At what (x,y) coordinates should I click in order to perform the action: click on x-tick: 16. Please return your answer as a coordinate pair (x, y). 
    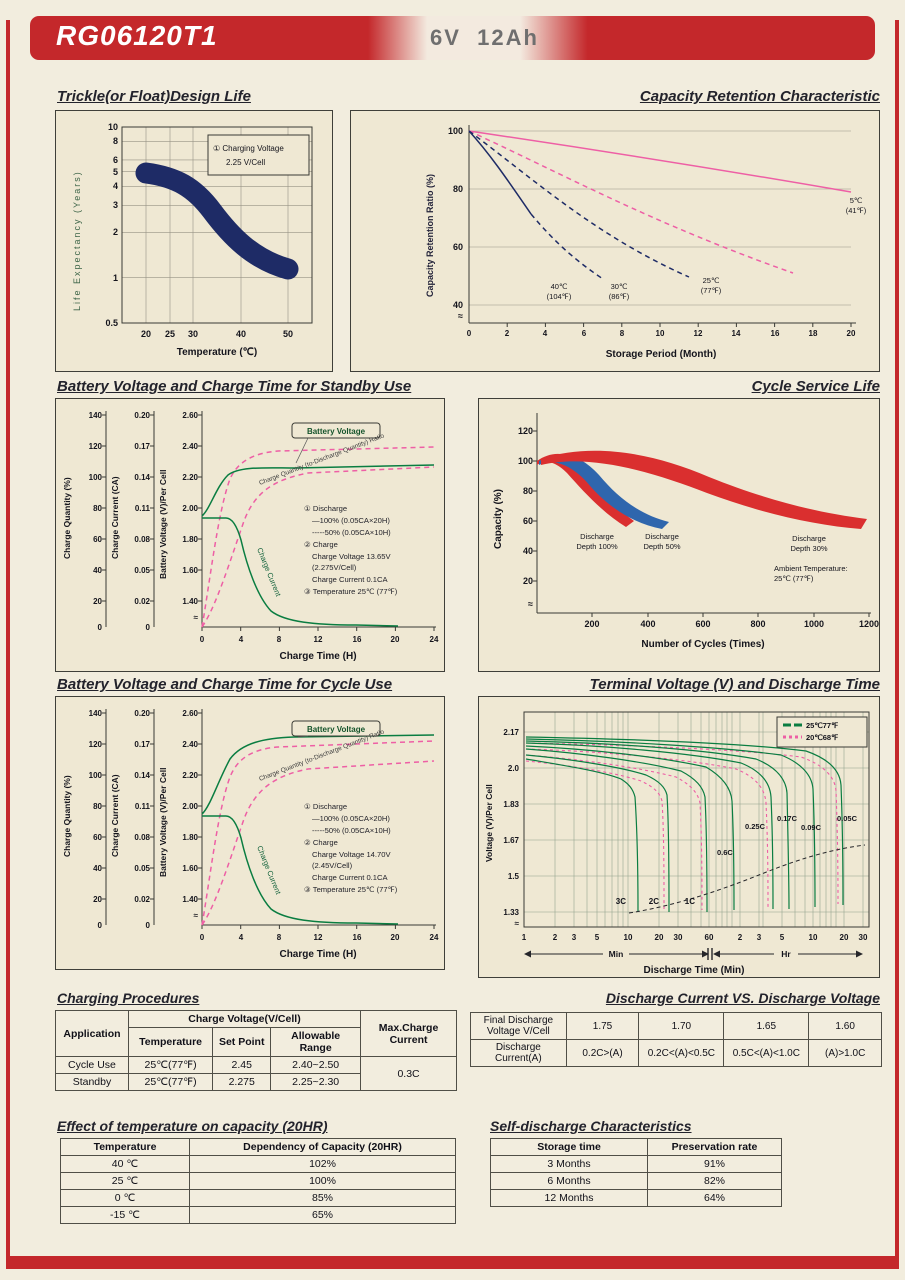
    Looking at the image, I should click on (775, 333).